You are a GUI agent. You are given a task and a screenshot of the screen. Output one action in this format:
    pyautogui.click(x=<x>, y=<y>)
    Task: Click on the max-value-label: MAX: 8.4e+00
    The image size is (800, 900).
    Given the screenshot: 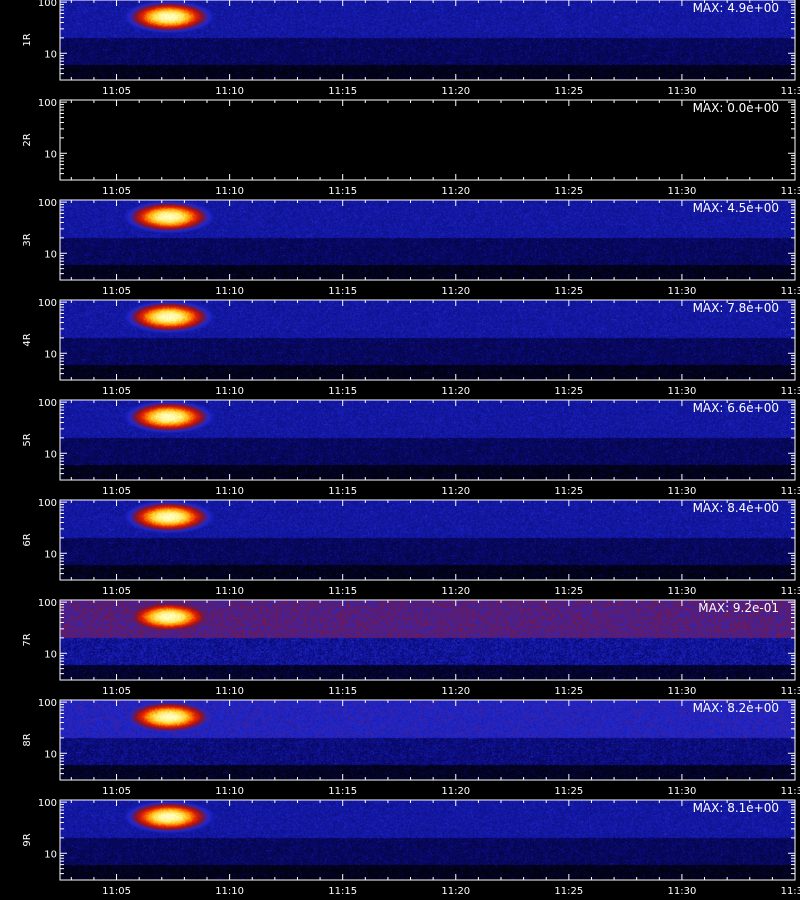 What is the action you would take?
    pyautogui.click(x=736, y=508)
    